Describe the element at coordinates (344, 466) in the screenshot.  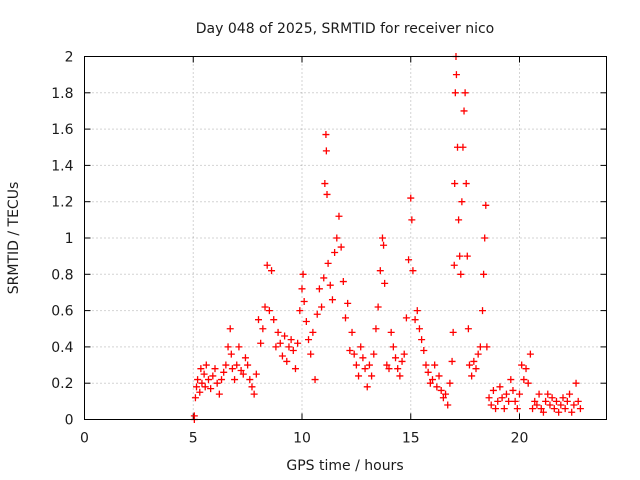
I see `x-axis-label: GPS time / hours` at that location.